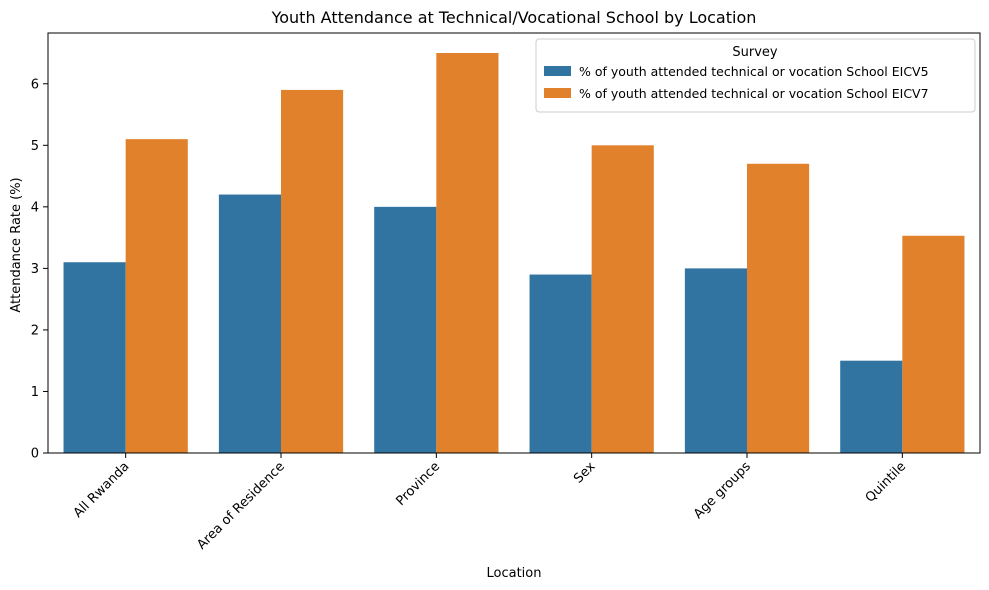 This screenshot has height=590, width=989. Describe the element at coordinates (35, 84) in the screenshot. I see `y-tick-label: 6` at that location.